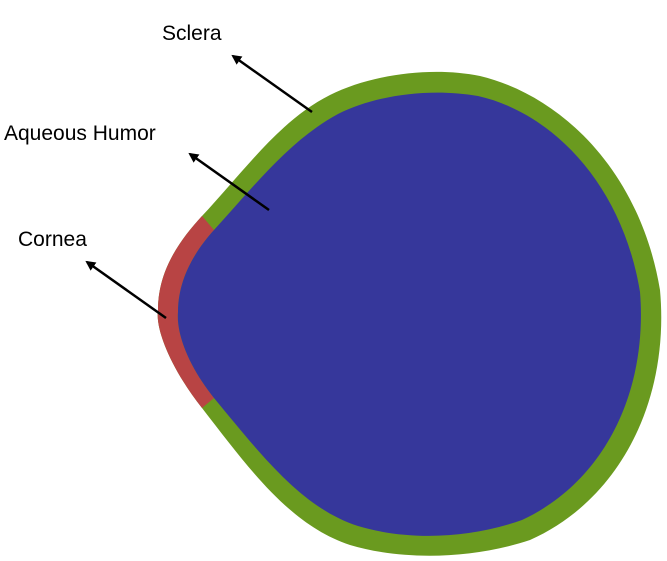 Image resolution: width=667 pixels, height=561 pixels. What do you see at coordinates (80, 133) in the screenshot?
I see `aqueous-humor-label: Aqueous Humor` at bounding box center [80, 133].